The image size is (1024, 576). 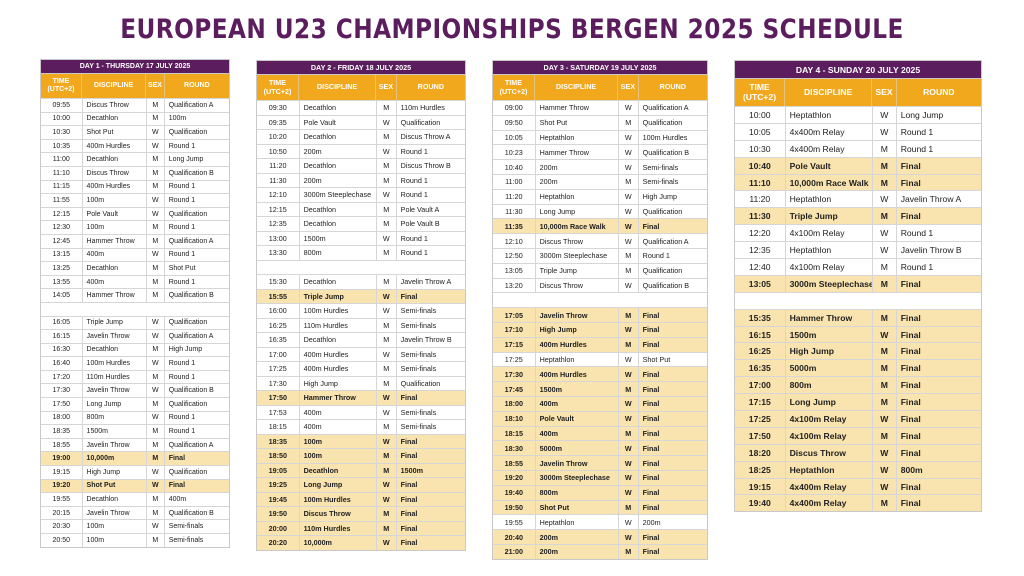 I want to click on schedule-row: 10:00 Decathlon M 100m, so click(x=135, y=118).